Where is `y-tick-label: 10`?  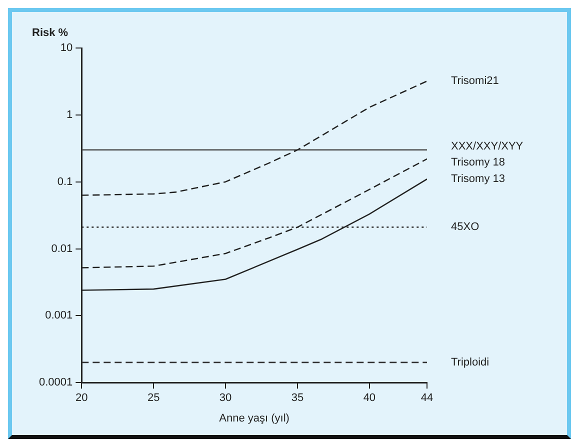
y-tick-label: 10 is located at coordinates (66, 48).